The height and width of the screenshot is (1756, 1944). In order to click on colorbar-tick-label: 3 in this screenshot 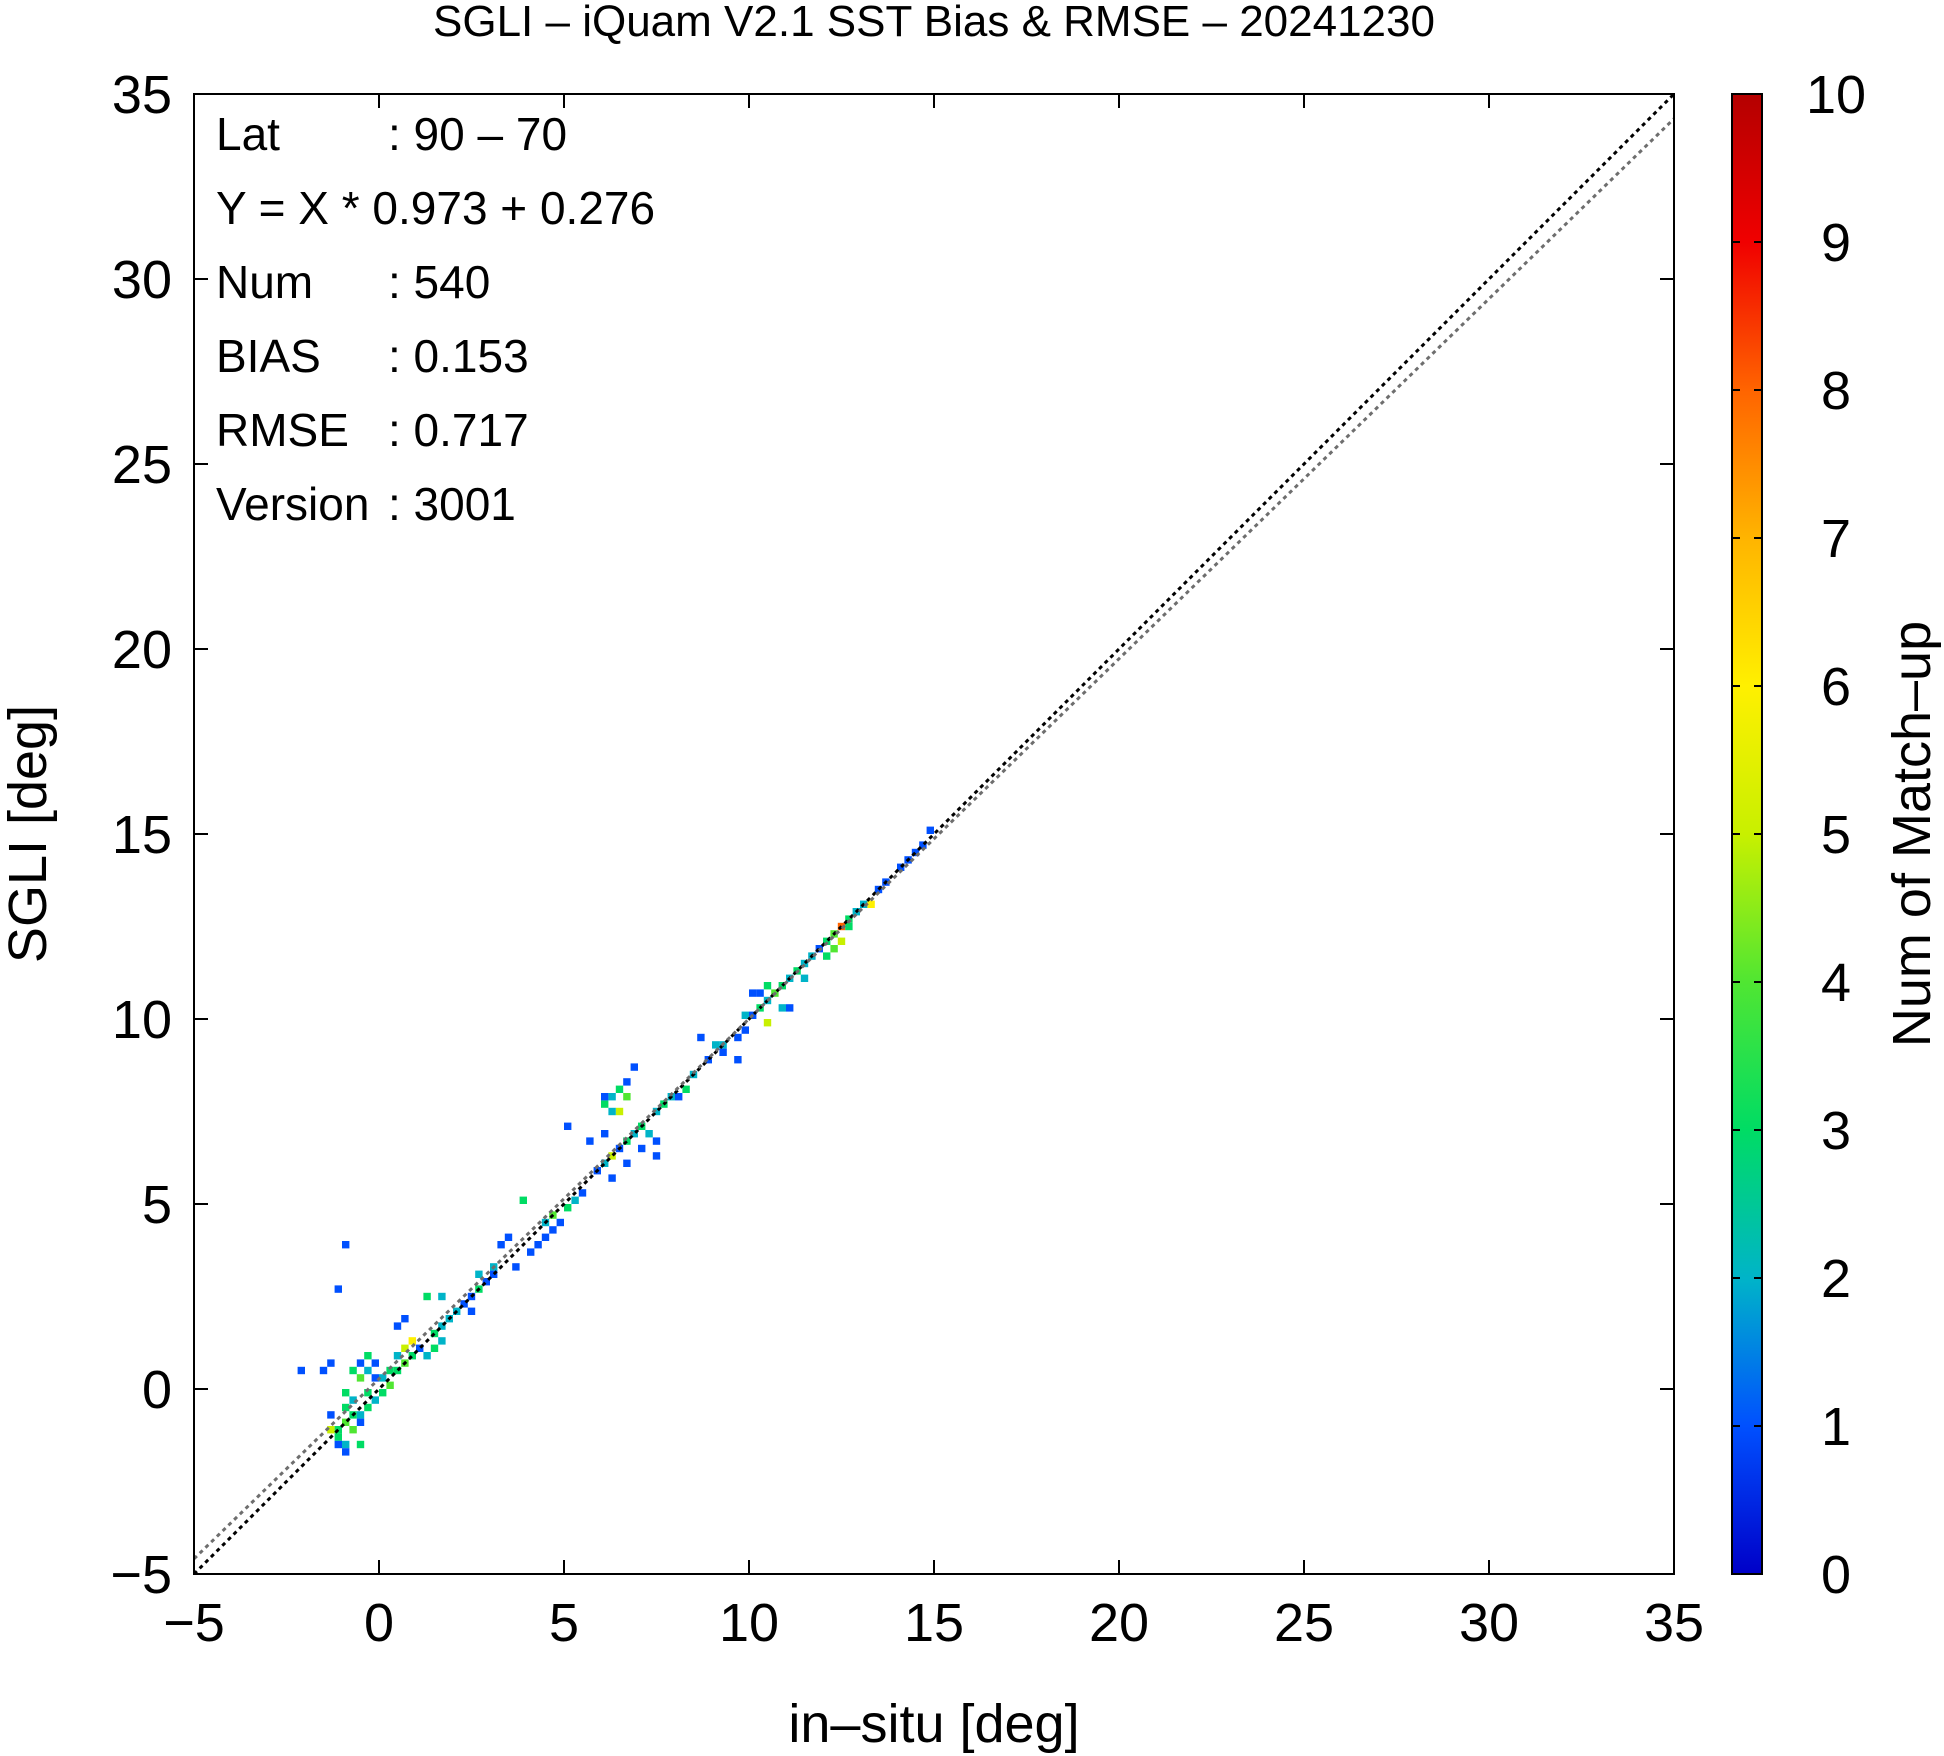, I will do `click(1836, 1131)`.